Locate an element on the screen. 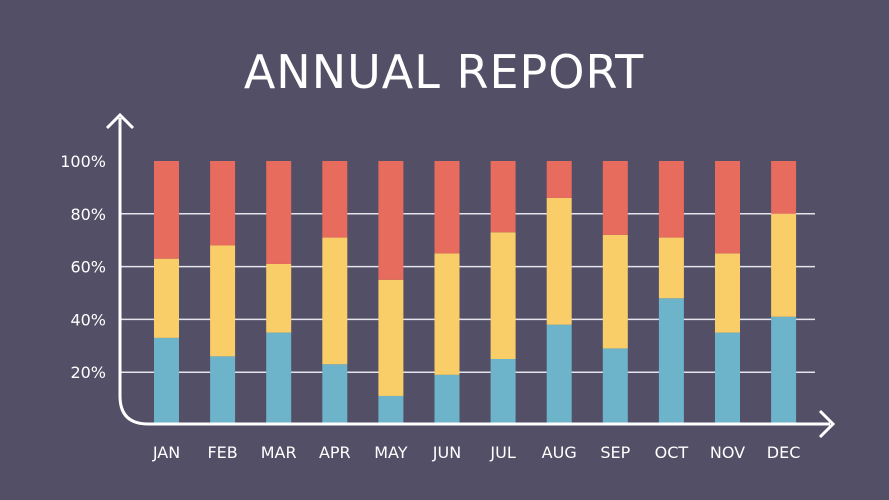 Image resolution: width=889 pixels, height=500 pixels. bar-segment-blue-aug is located at coordinates (559, 374).